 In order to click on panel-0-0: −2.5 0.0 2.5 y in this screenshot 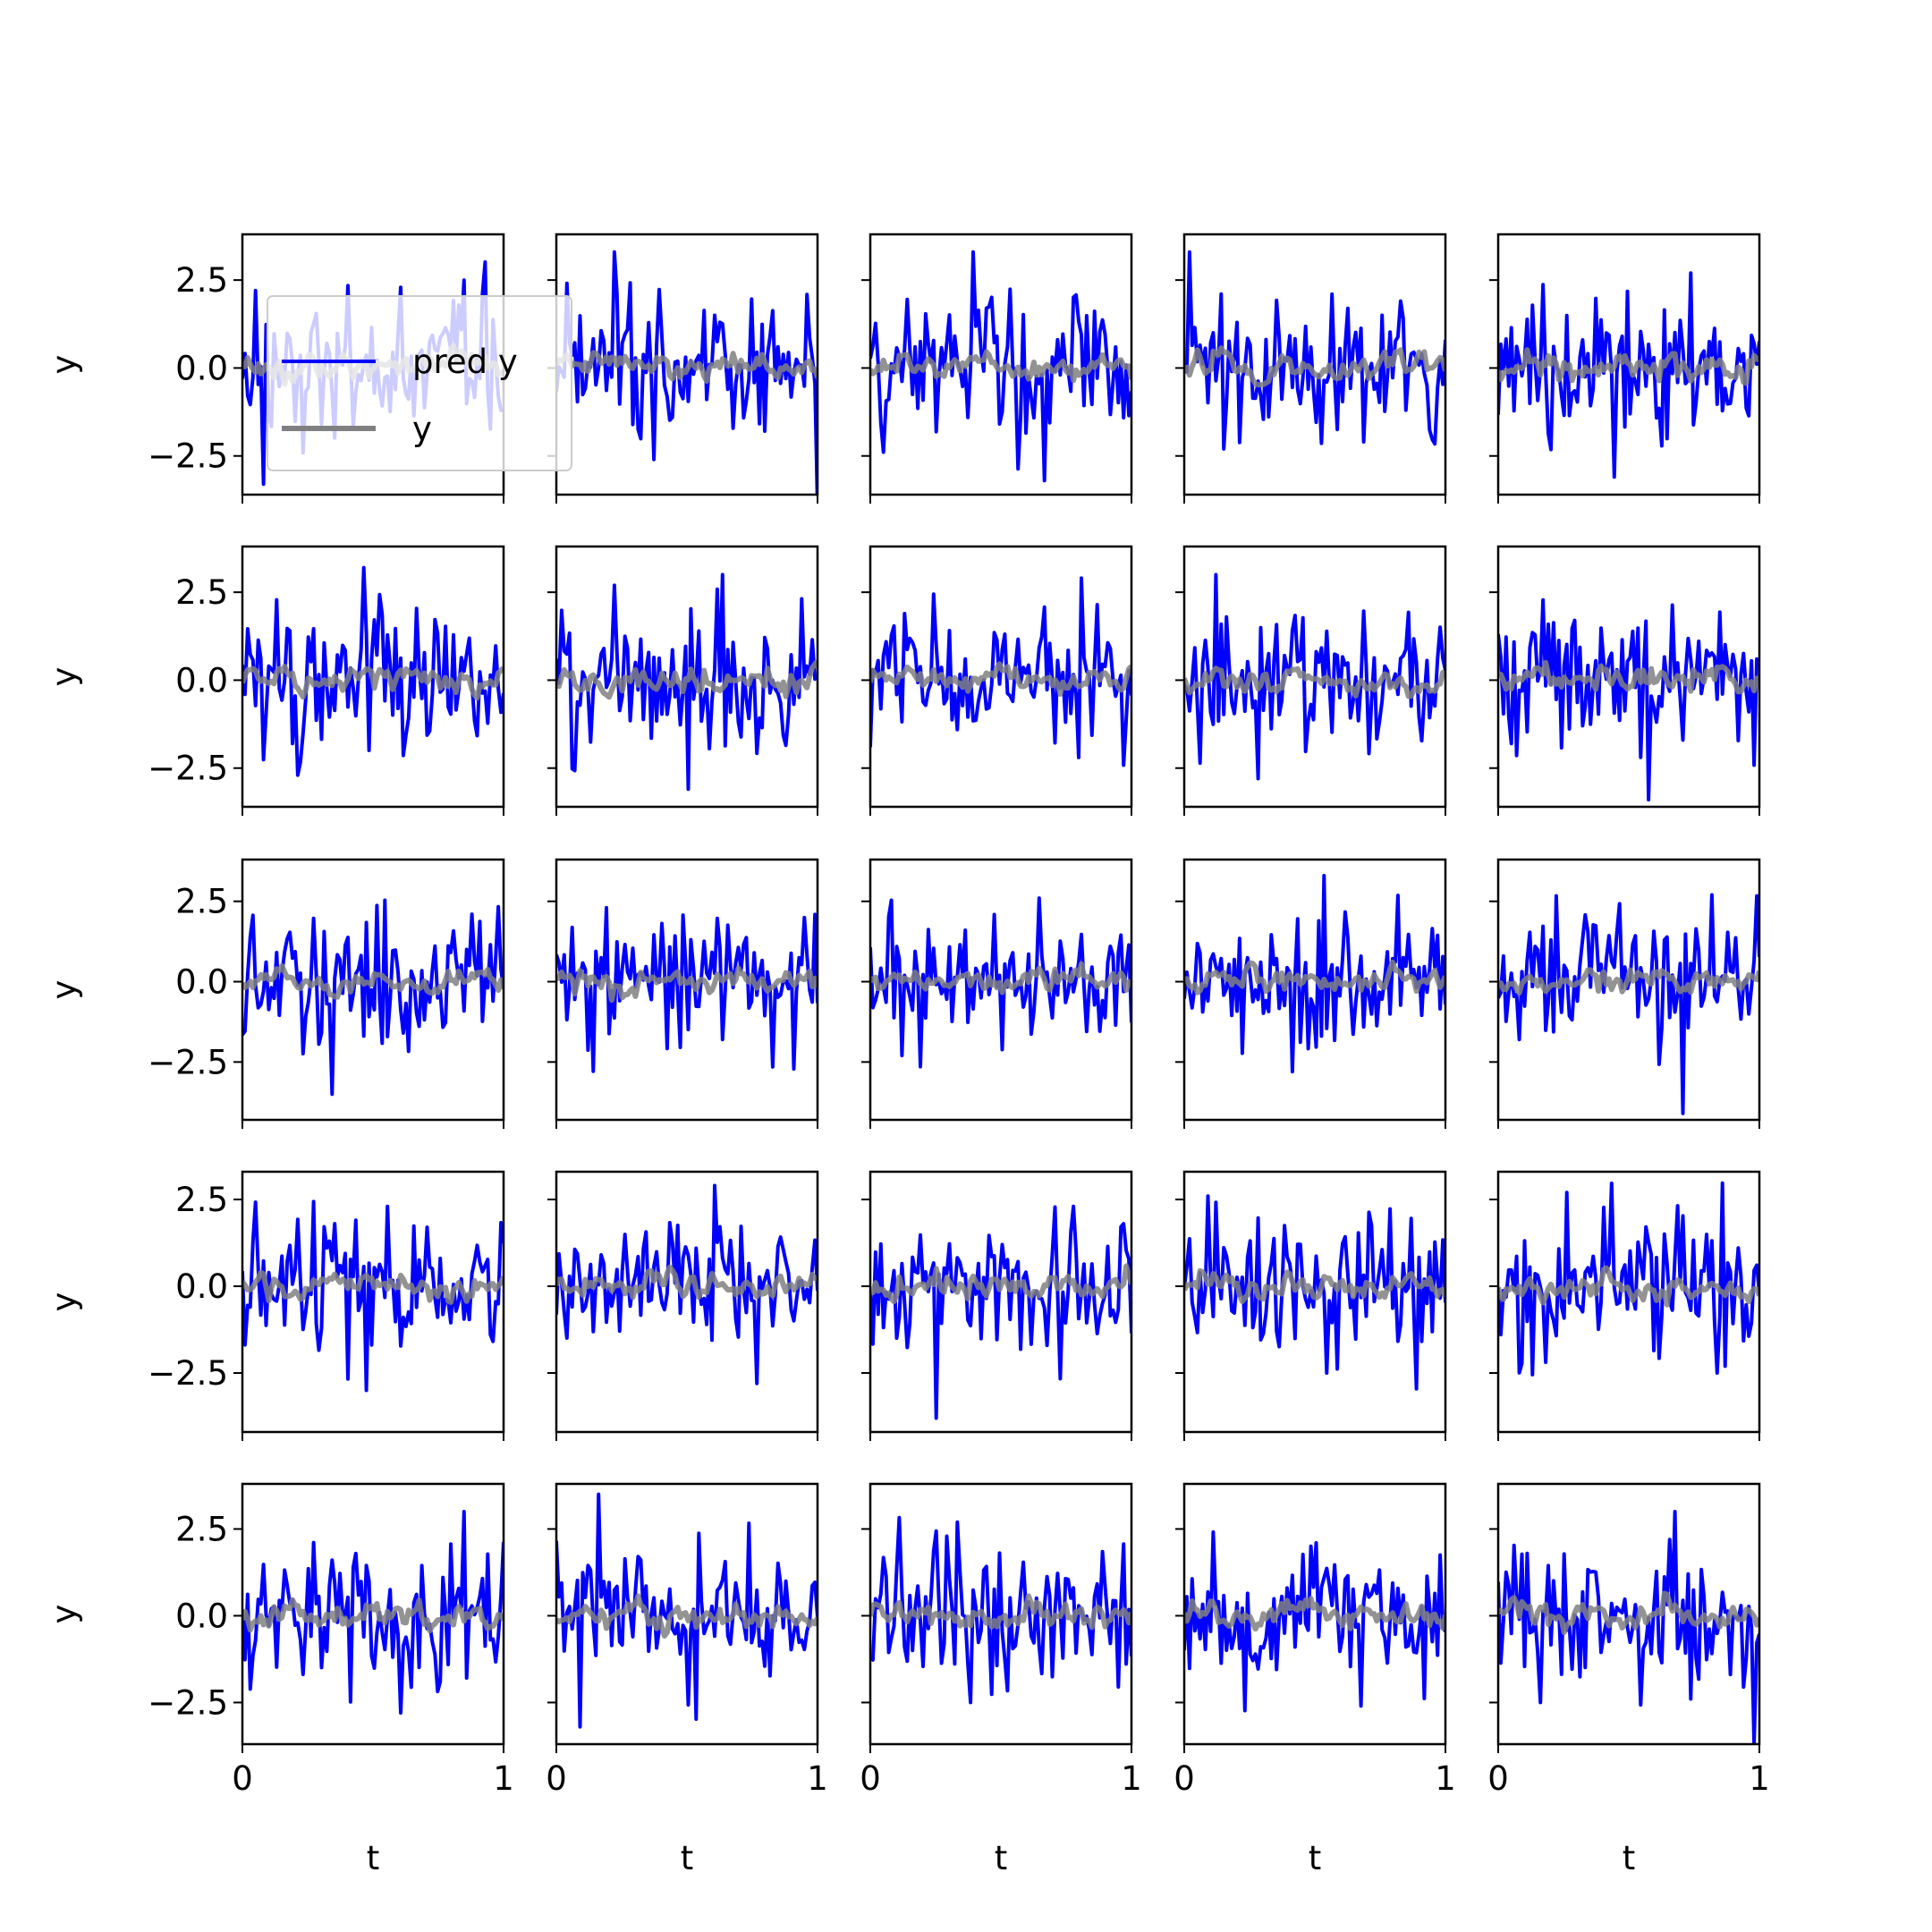, I will do `click(275, 368)`.